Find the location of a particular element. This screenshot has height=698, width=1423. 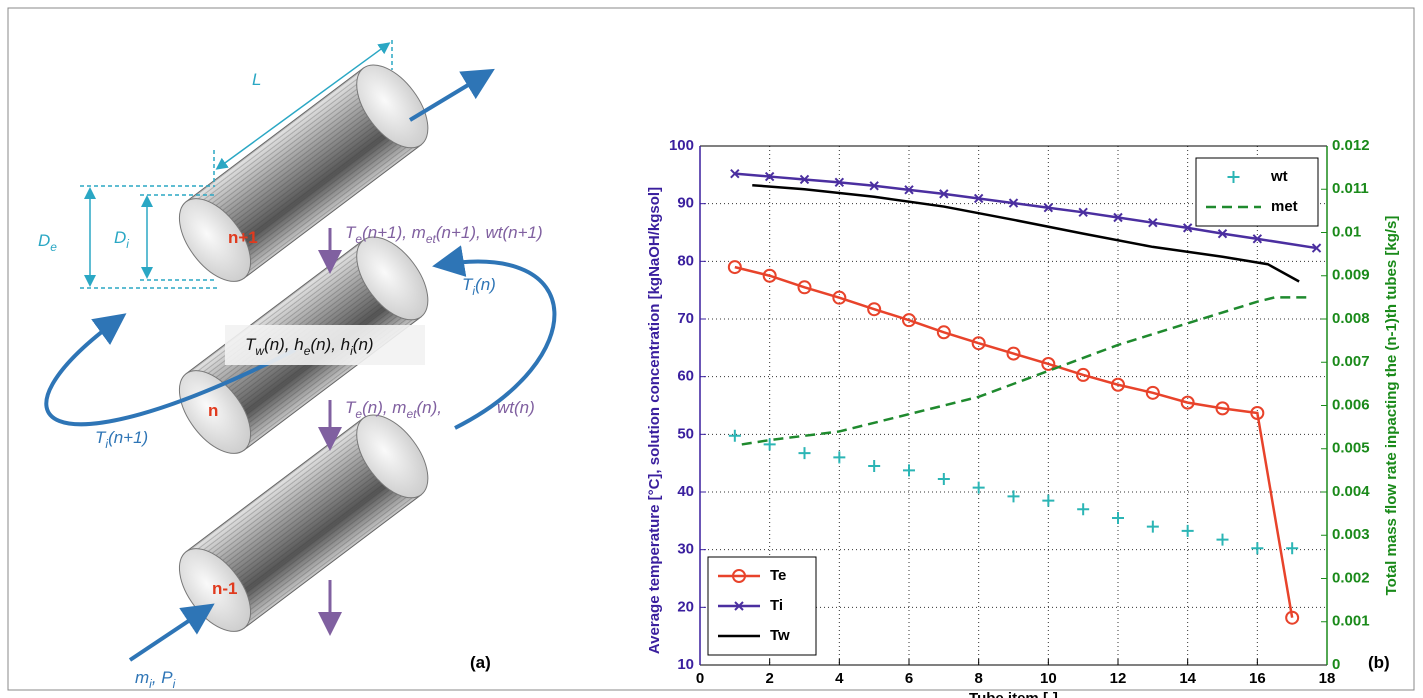

label-part: (n) is located at coordinates (485, 284).